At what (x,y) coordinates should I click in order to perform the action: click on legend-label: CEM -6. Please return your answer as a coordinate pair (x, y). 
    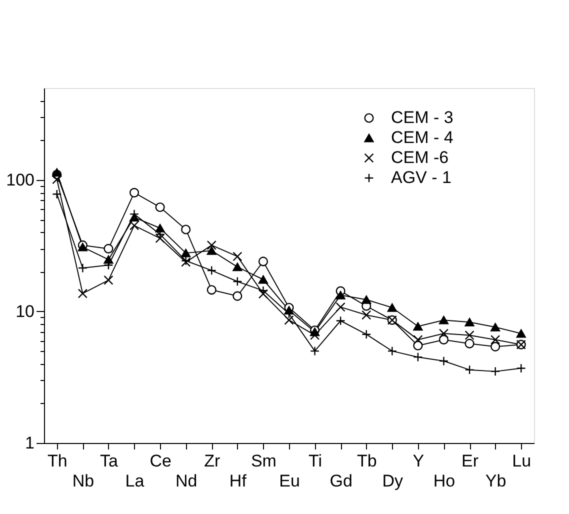
    Looking at the image, I should click on (420, 157).